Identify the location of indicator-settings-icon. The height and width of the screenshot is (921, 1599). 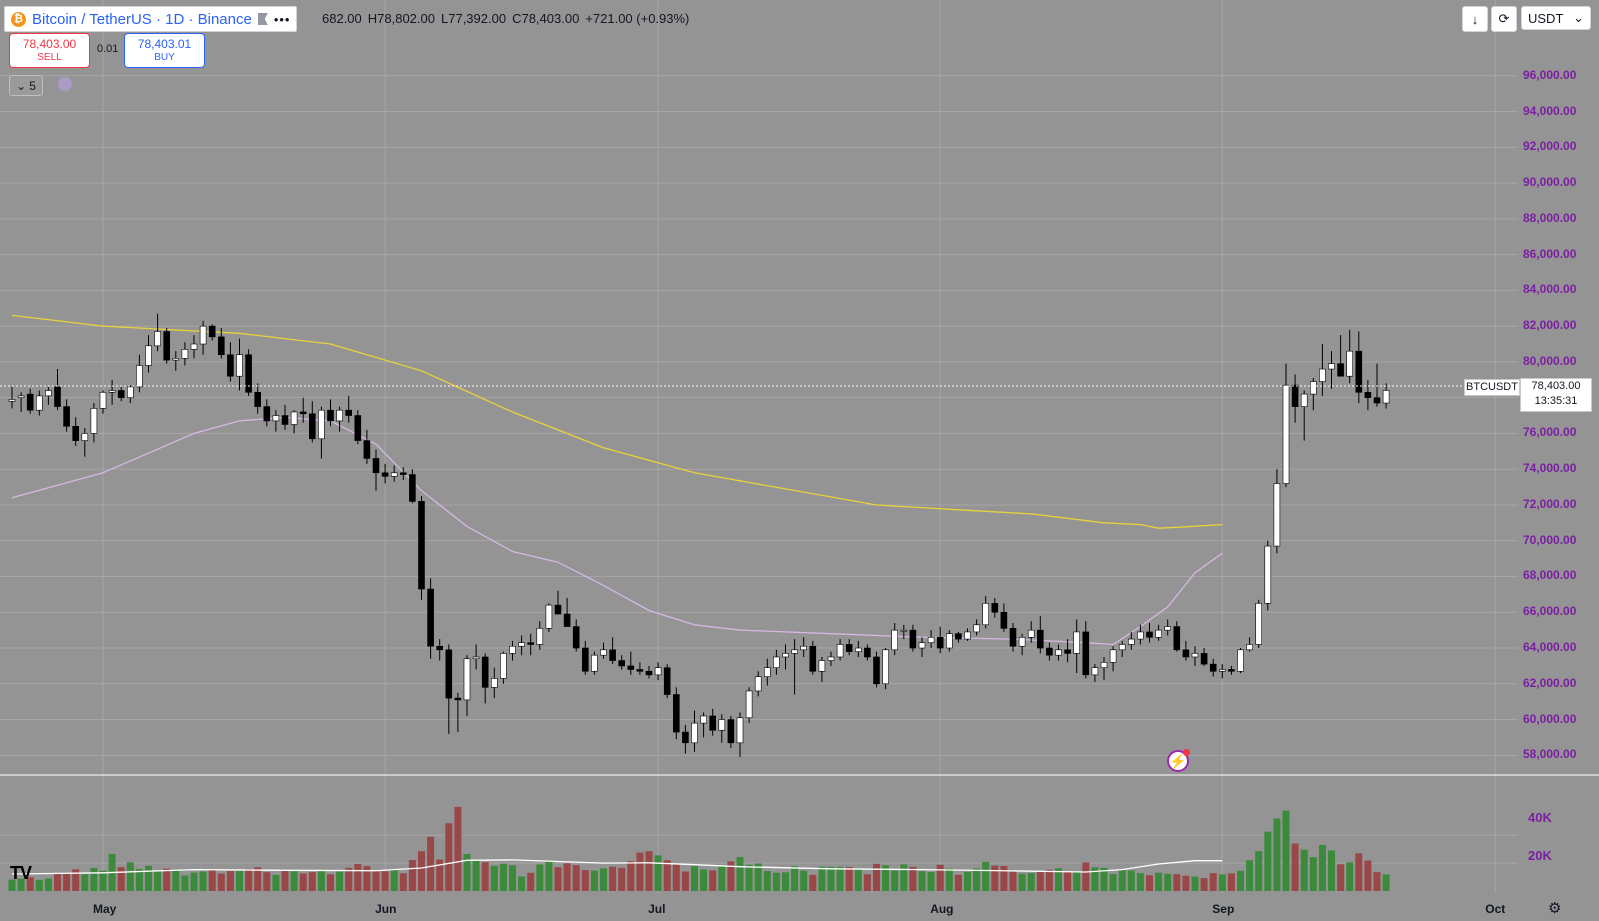
(65, 84).